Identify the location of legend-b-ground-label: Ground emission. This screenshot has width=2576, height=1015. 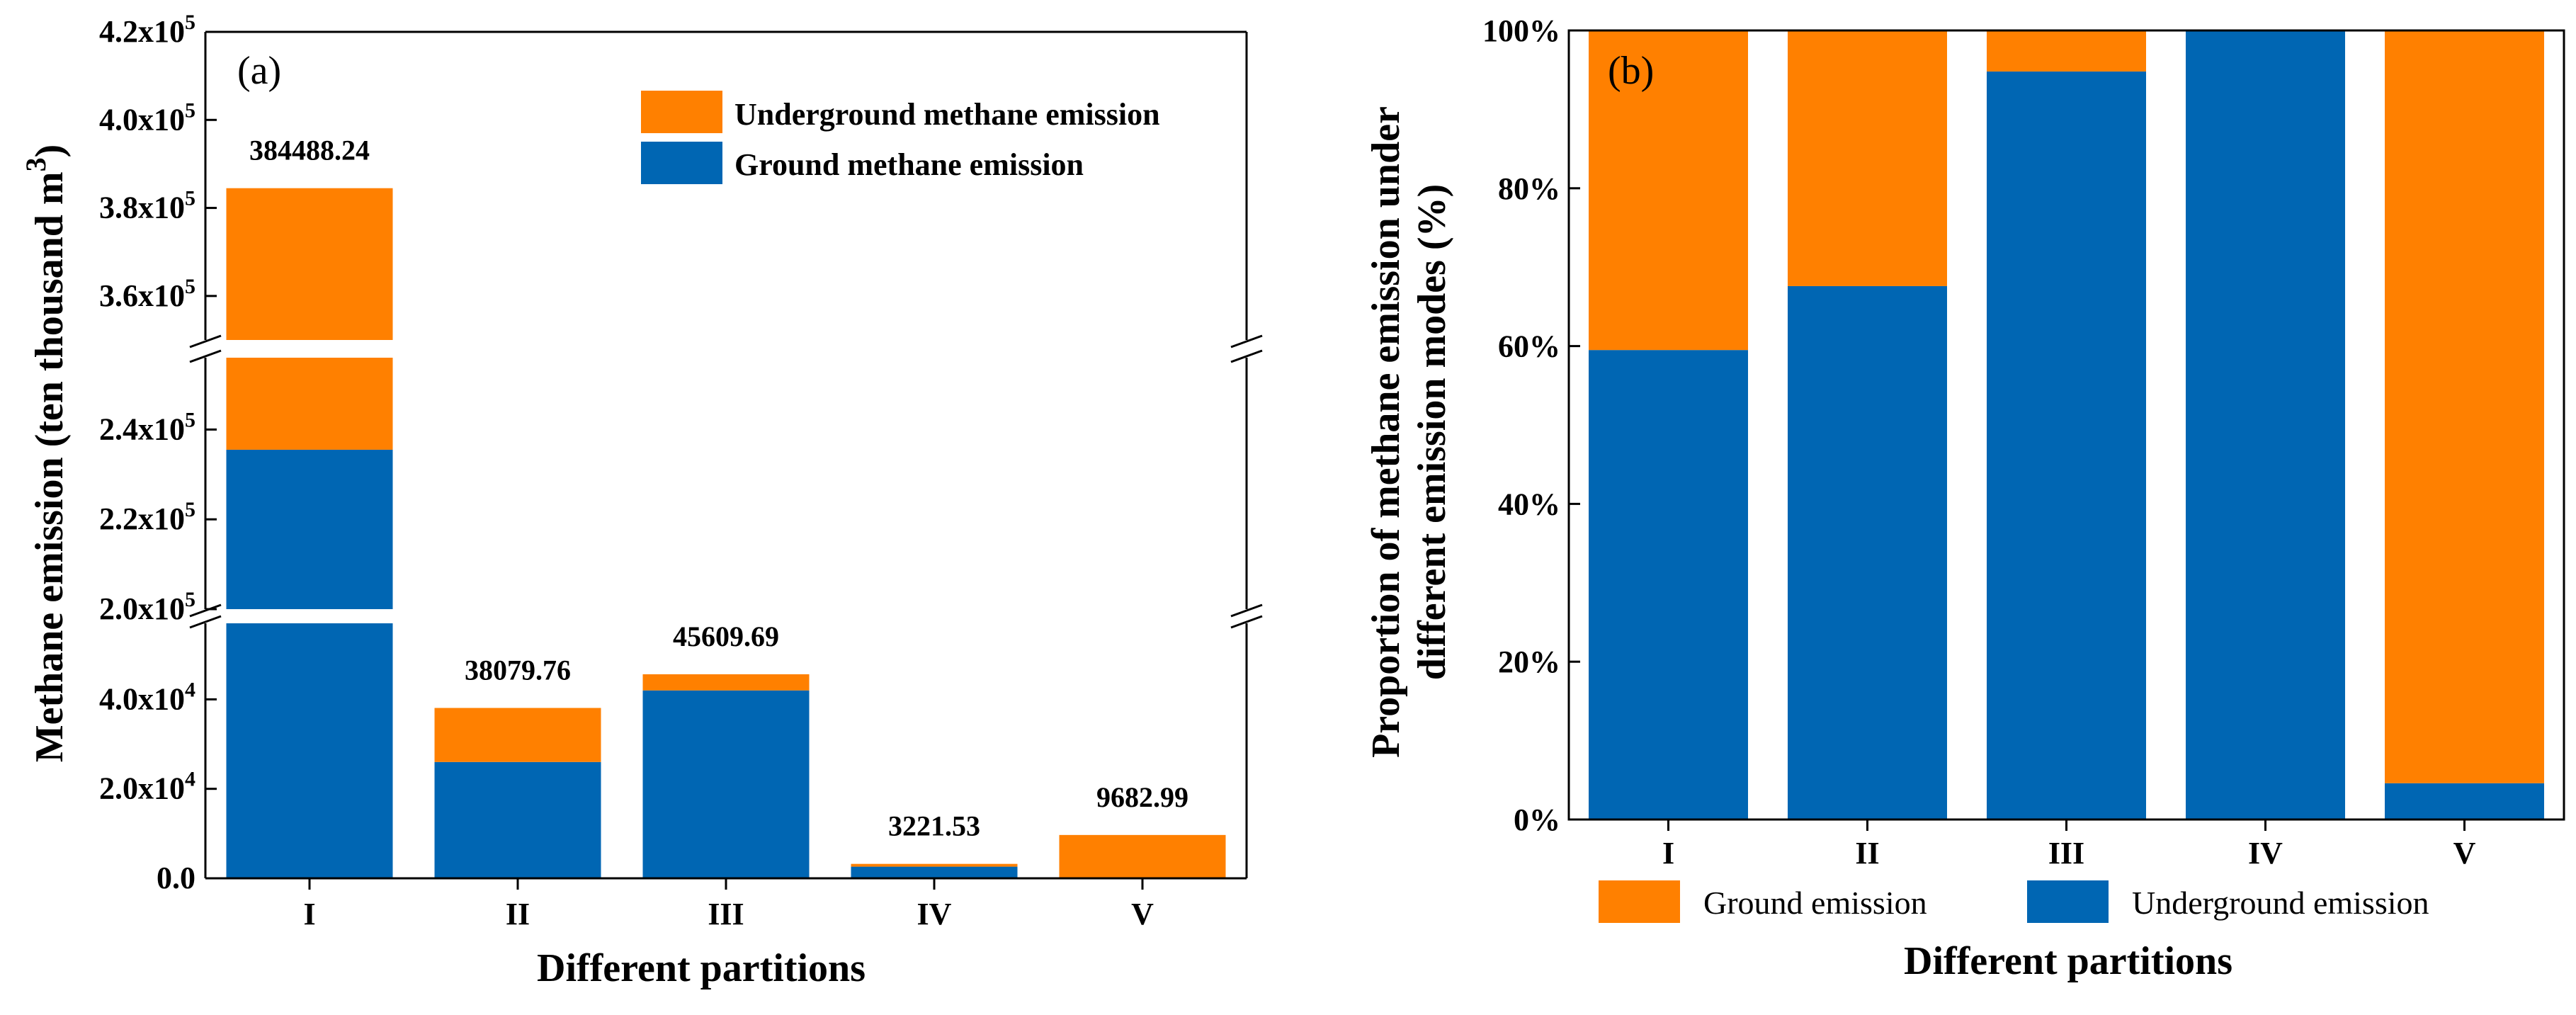
(1815, 903).